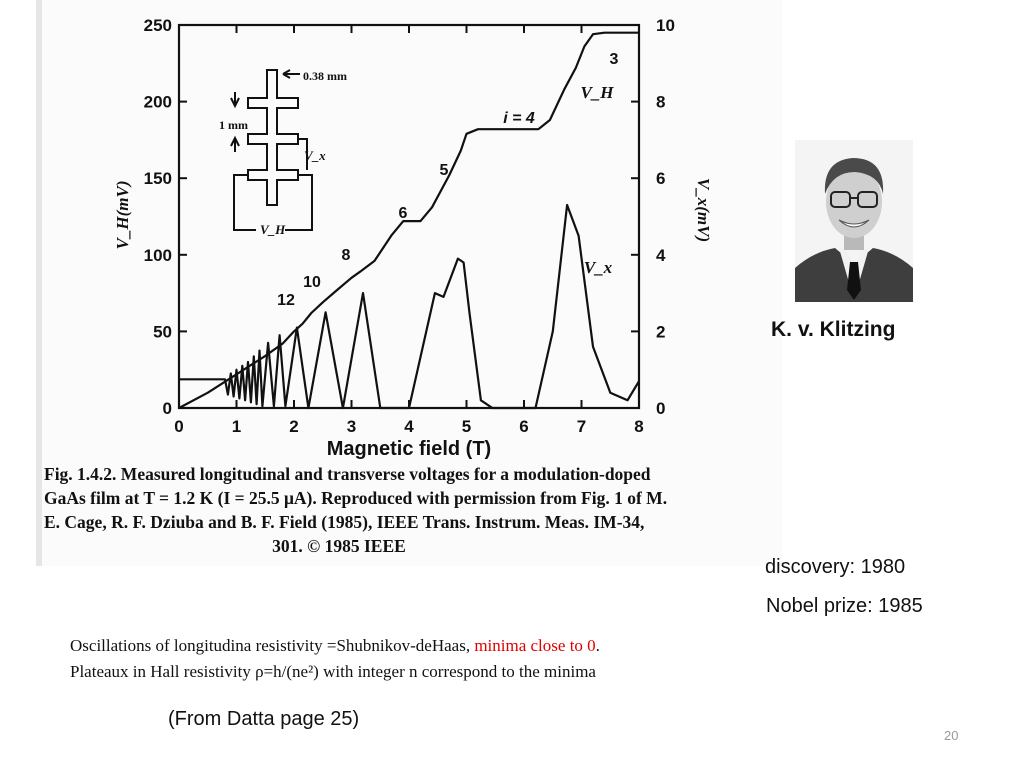 The width and height of the screenshot is (1024, 768). I want to click on curve-annotation: i = 4, so click(519, 118).